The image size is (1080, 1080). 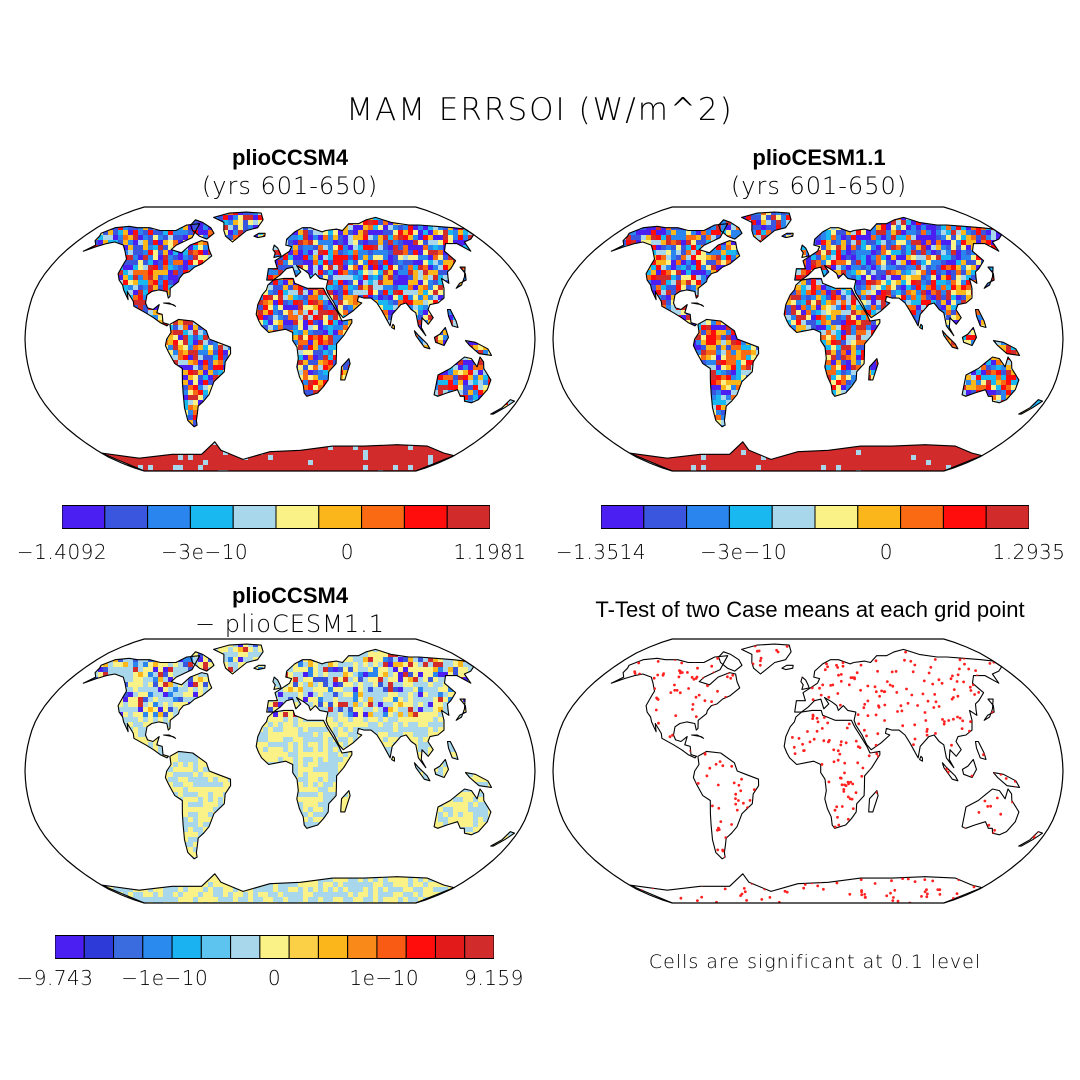 What do you see at coordinates (345, 801) in the screenshot?
I see `coastline-madagascar` at bounding box center [345, 801].